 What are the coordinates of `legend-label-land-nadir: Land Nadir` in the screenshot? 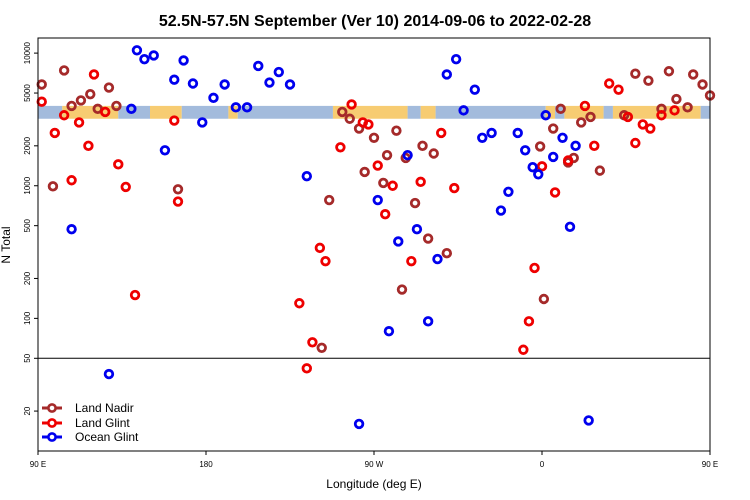 It's located at (104, 408).